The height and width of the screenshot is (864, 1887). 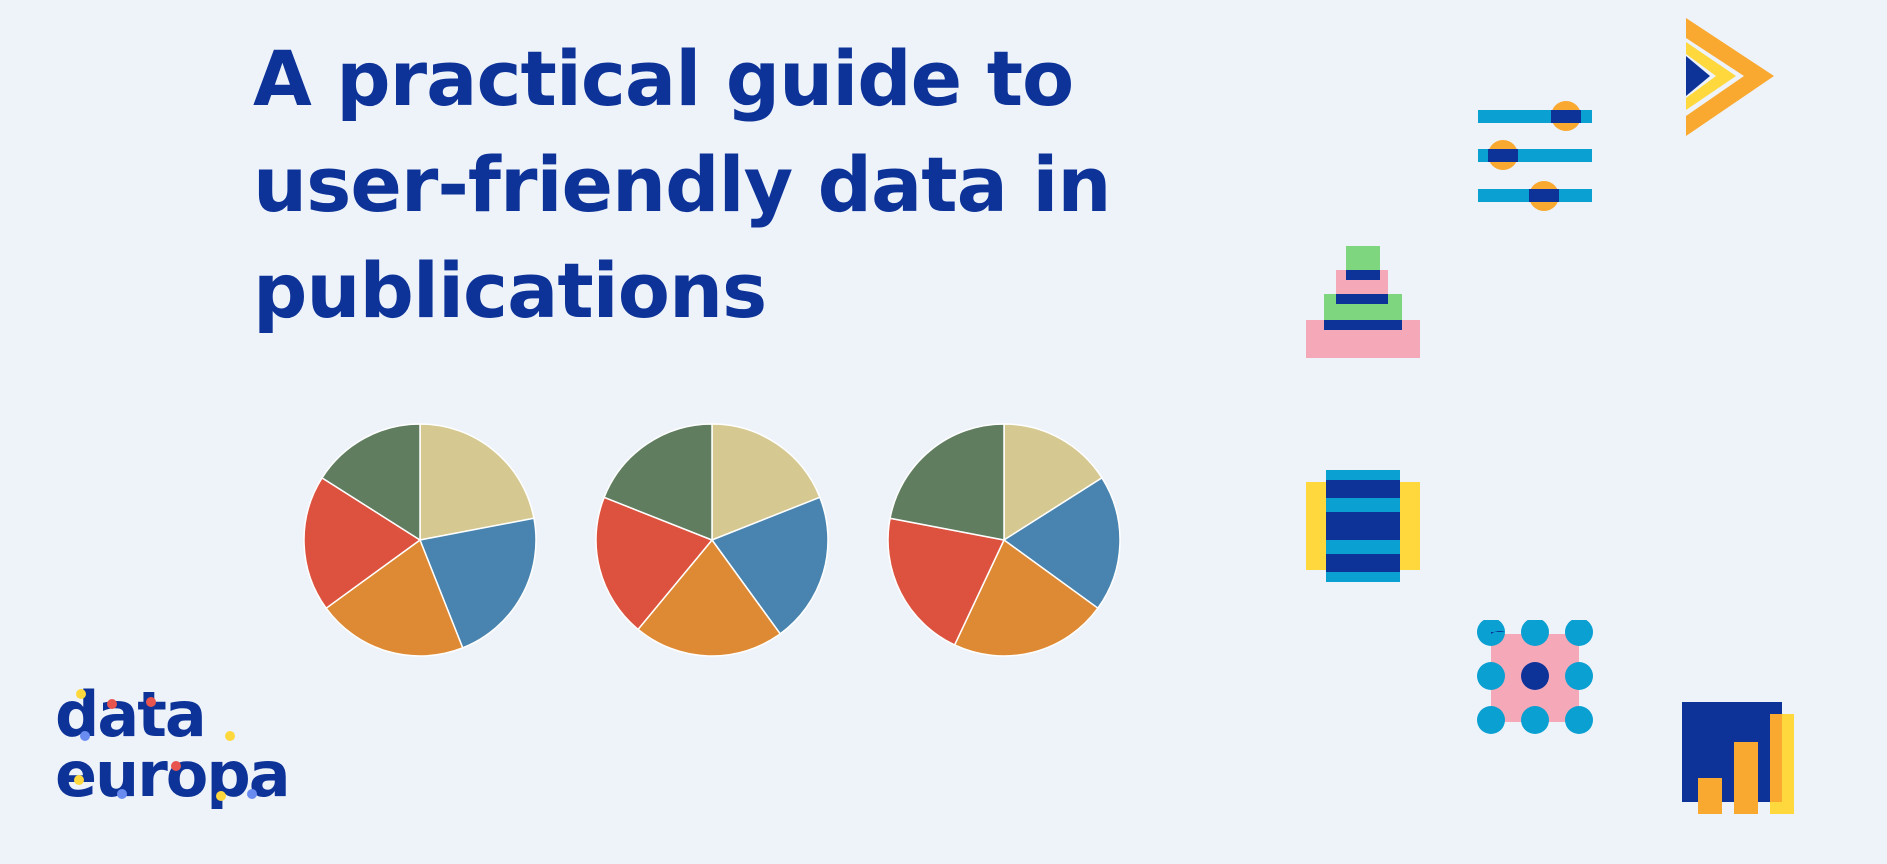 What do you see at coordinates (172, 774) in the screenshot?
I see `logo-word-europa: europa` at bounding box center [172, 774].